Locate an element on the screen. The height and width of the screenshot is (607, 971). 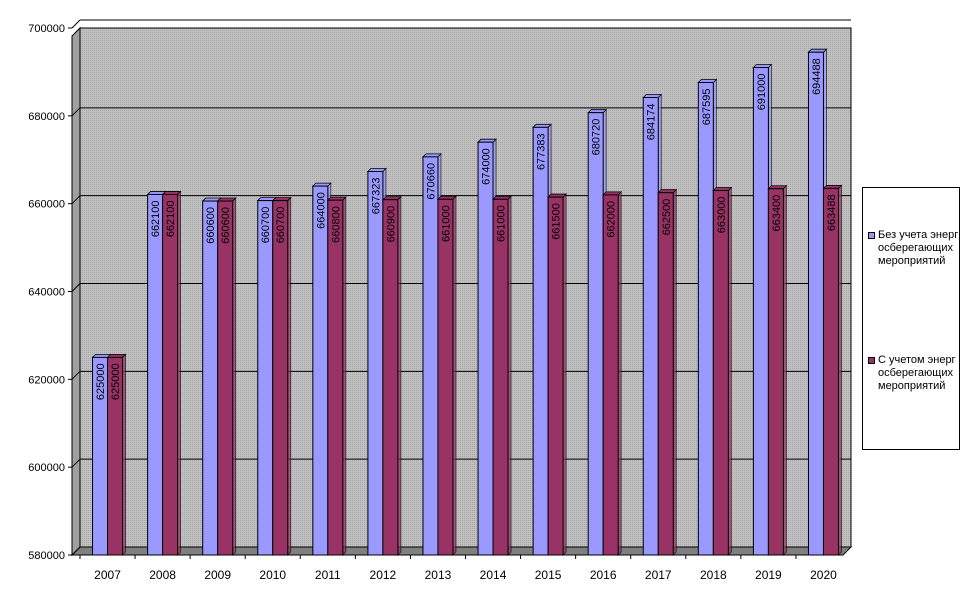
bar-series-1-label: 660600 is located at coordinates (211, 225).